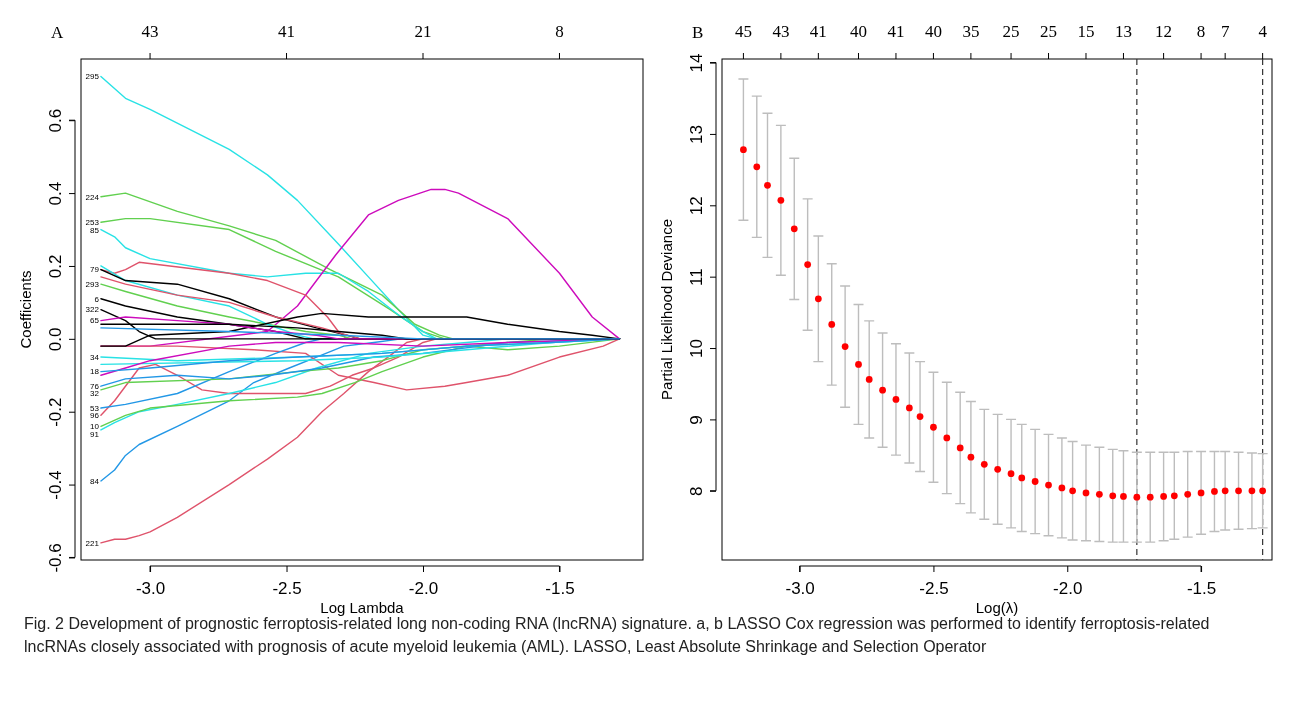 The height and width of the screenshot is (713, 1292). Describe the element at coordinates (423, 31) in the screenshot. I see `annotation: 21` at that location.